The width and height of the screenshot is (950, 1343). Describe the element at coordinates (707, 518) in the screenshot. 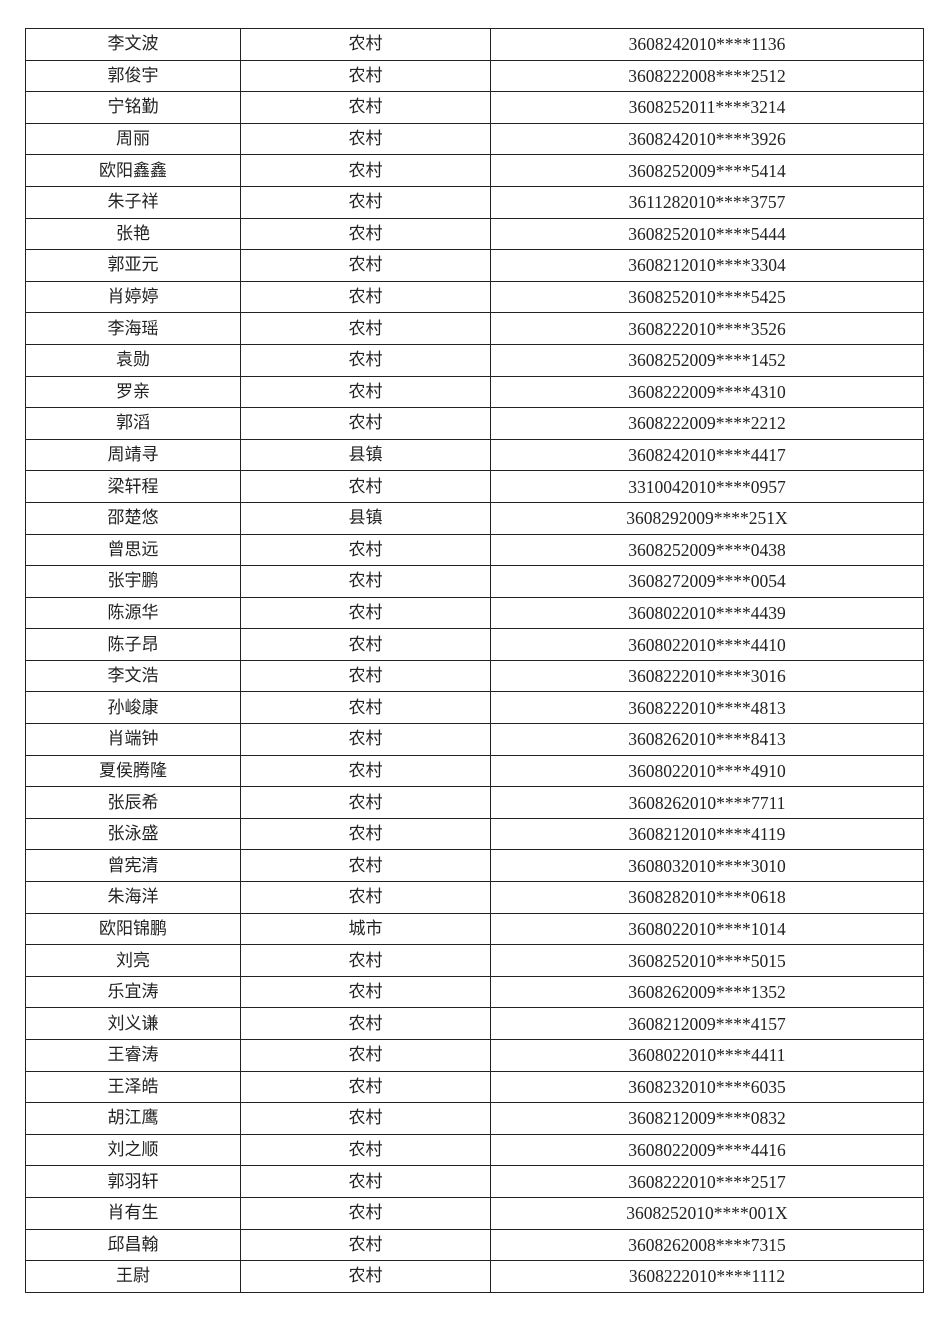

I see `id-number-cell: 3608292009****251X` at that location.